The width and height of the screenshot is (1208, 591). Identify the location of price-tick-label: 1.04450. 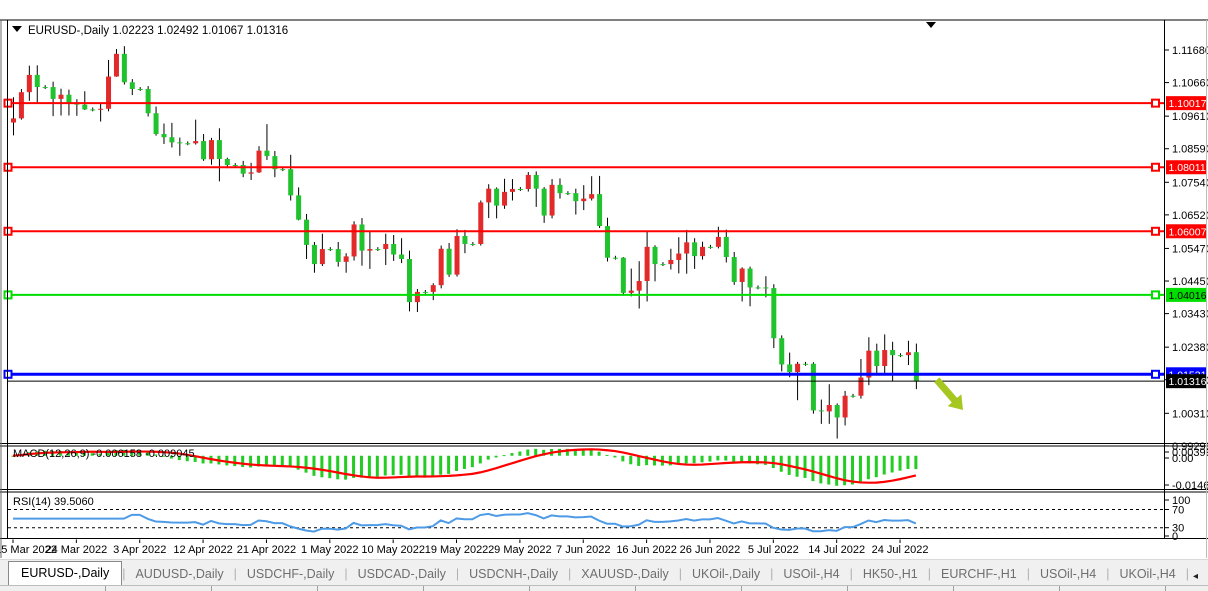
(1190, 282).